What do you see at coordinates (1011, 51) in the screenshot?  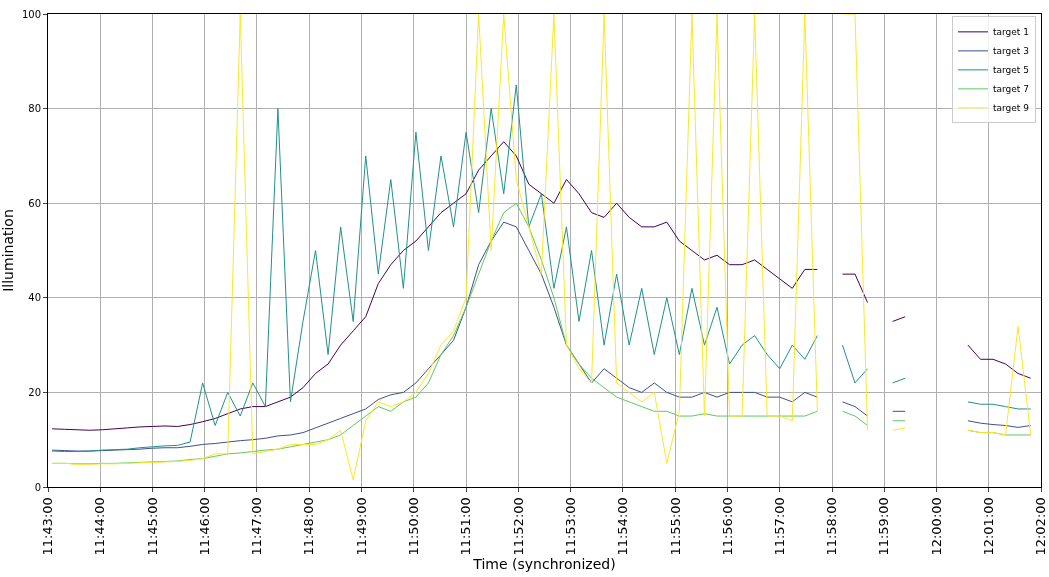 I see `legend-label: target 3` at bounding box center [1011, 51].